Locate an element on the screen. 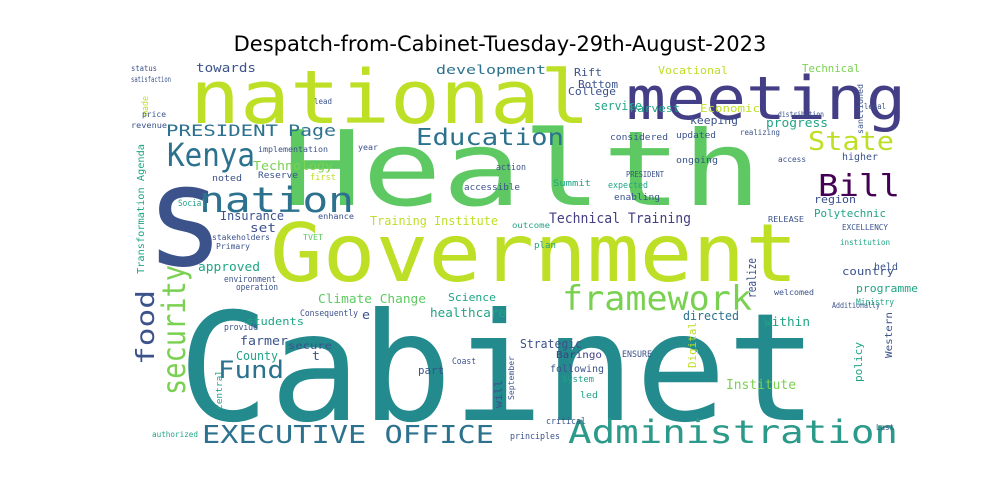 The height and width of the screenshot is (500, 1000). cloud-word-coast: Coast is located at coordinates (464, 362).